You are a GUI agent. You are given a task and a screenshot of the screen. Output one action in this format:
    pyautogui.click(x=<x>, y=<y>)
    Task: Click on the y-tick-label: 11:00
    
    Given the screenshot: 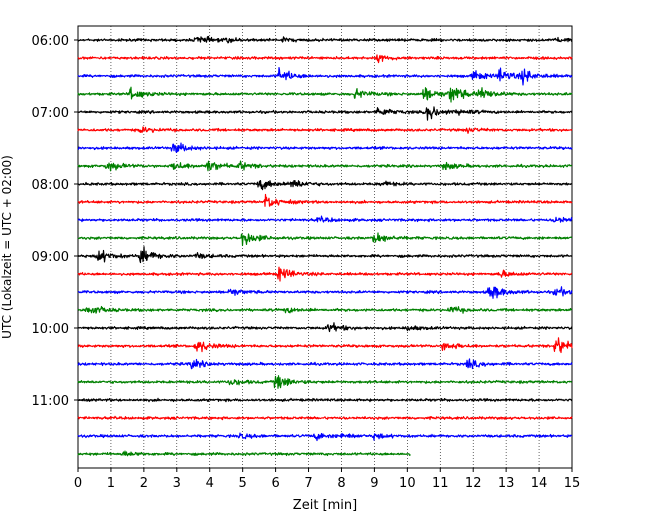 What is the action you would take?
    pyautogui.click(x=50, y=401)
    